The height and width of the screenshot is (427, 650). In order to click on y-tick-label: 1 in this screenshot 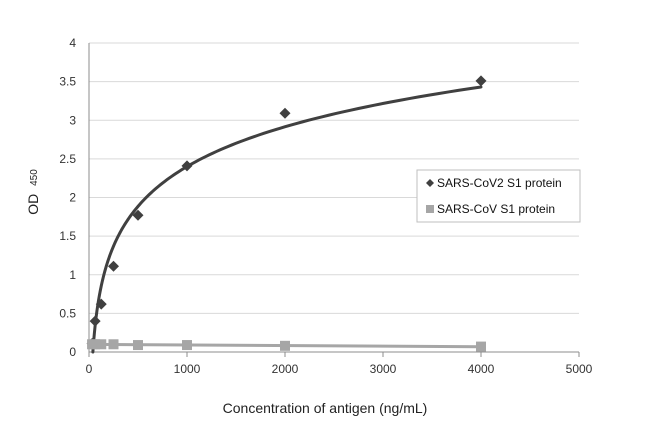, I will do `click(72, 275)`.